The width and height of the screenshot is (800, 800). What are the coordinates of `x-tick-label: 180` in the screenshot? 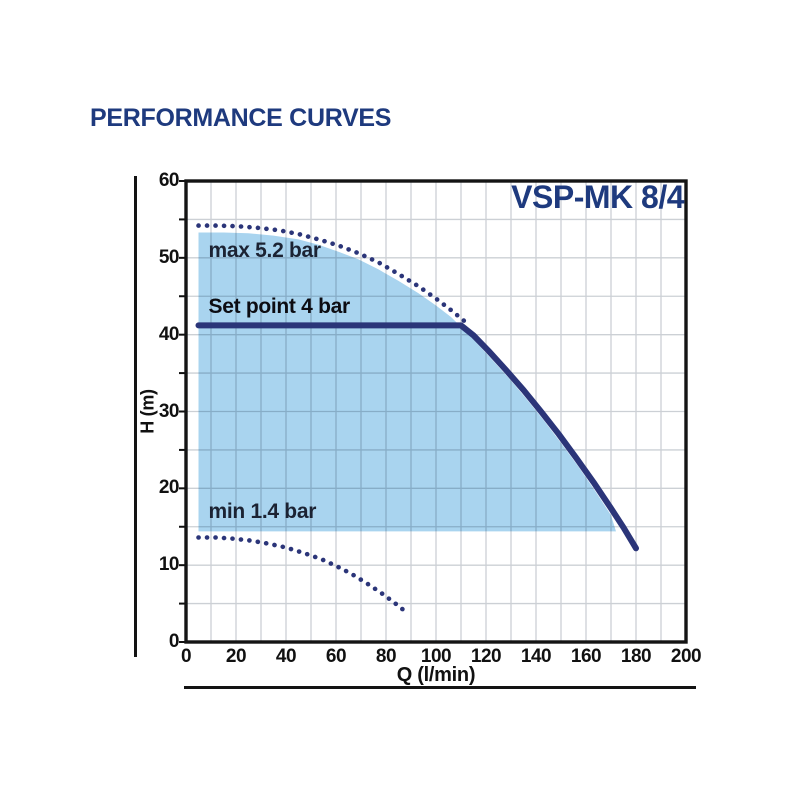 It's located at (636, 656).